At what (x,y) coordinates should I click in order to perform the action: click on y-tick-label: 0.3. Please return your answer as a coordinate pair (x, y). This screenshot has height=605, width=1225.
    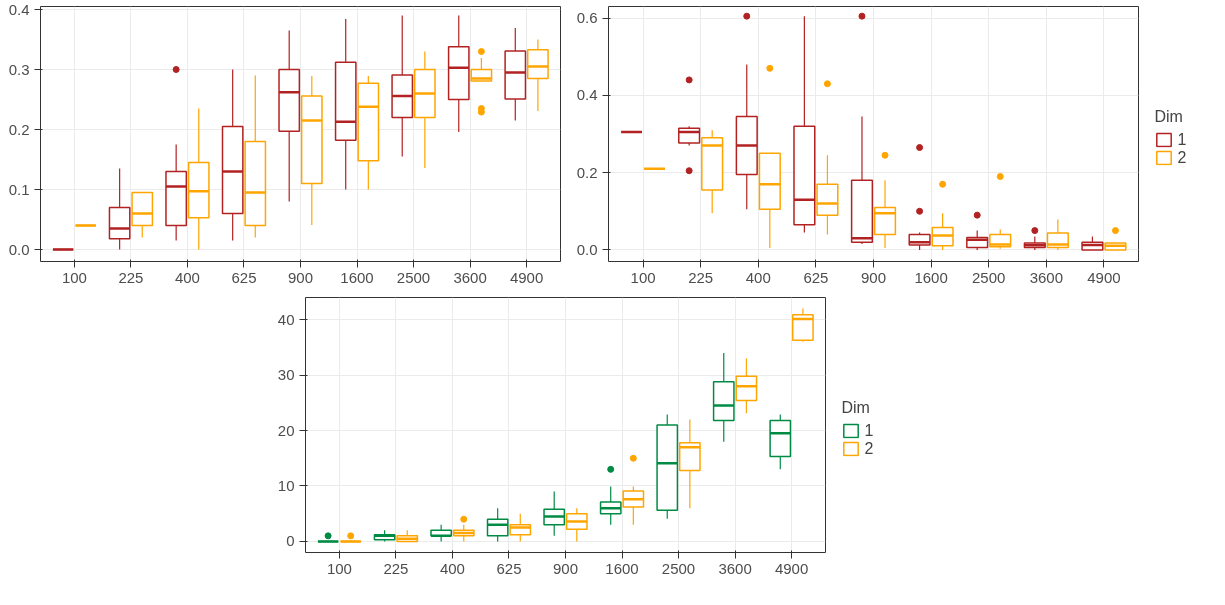
    Looking at the image, I should click on (19, 69).